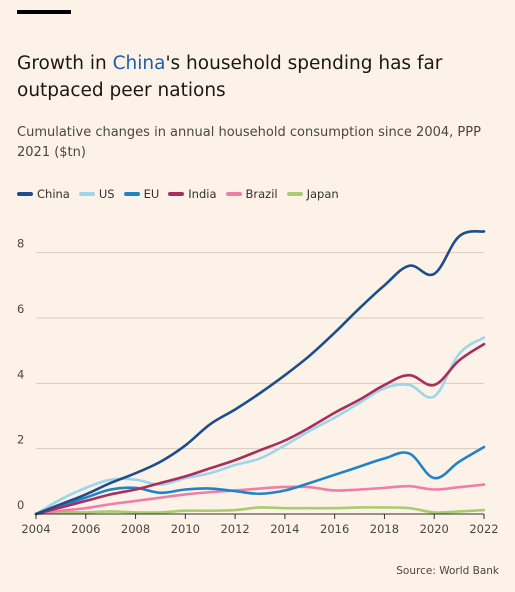 This screenshot has height=592, width=515. What do you see at coordinates (35, 529) in the screenshot?
I see `x-tick-label-2004: 2004` at bounding box center [35, 529].